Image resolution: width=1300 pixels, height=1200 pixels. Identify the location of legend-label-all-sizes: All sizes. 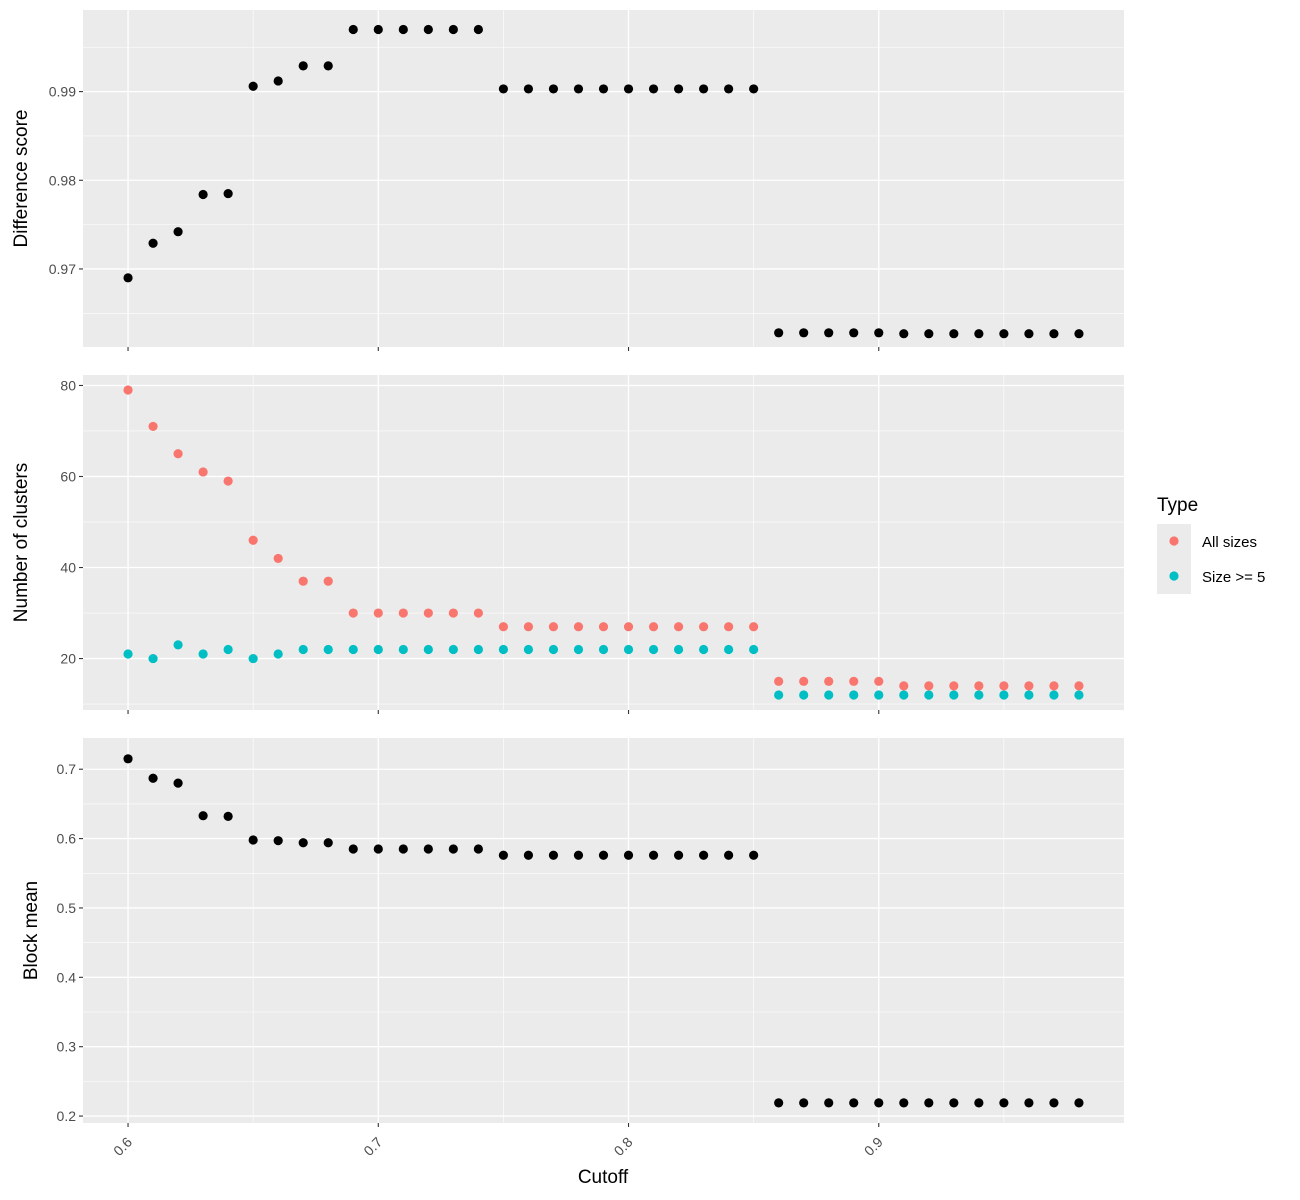
(1229, 542).